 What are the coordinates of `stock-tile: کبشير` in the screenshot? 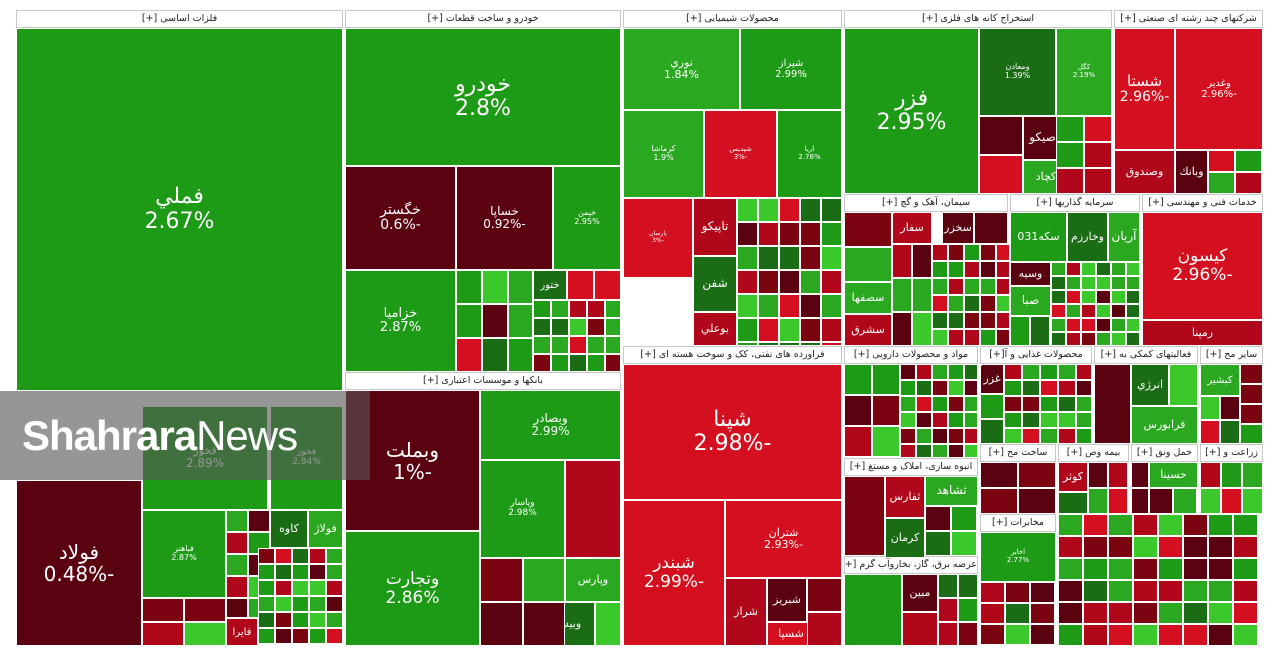 It's located at (1220, 380).